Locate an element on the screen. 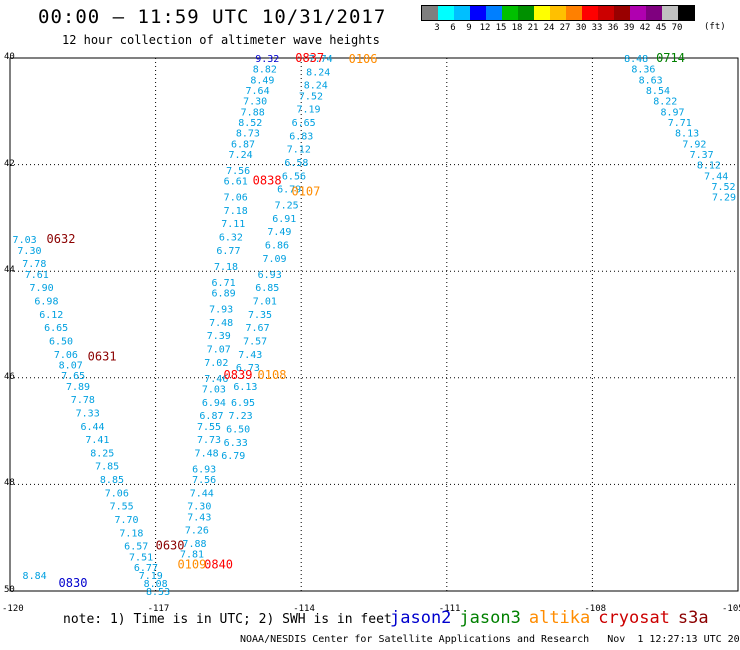 Image resolution: width=740 pixels, height=650 pixels. wave-height-value: 6.89 is located at coordinates (224, 294).